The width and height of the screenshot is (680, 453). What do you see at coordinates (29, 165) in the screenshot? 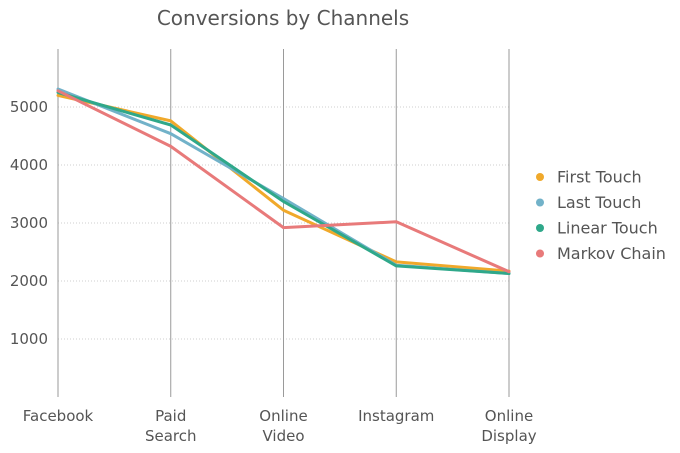
I see `y-tick-label-4000: 4000` at bounding box center [29, 165].